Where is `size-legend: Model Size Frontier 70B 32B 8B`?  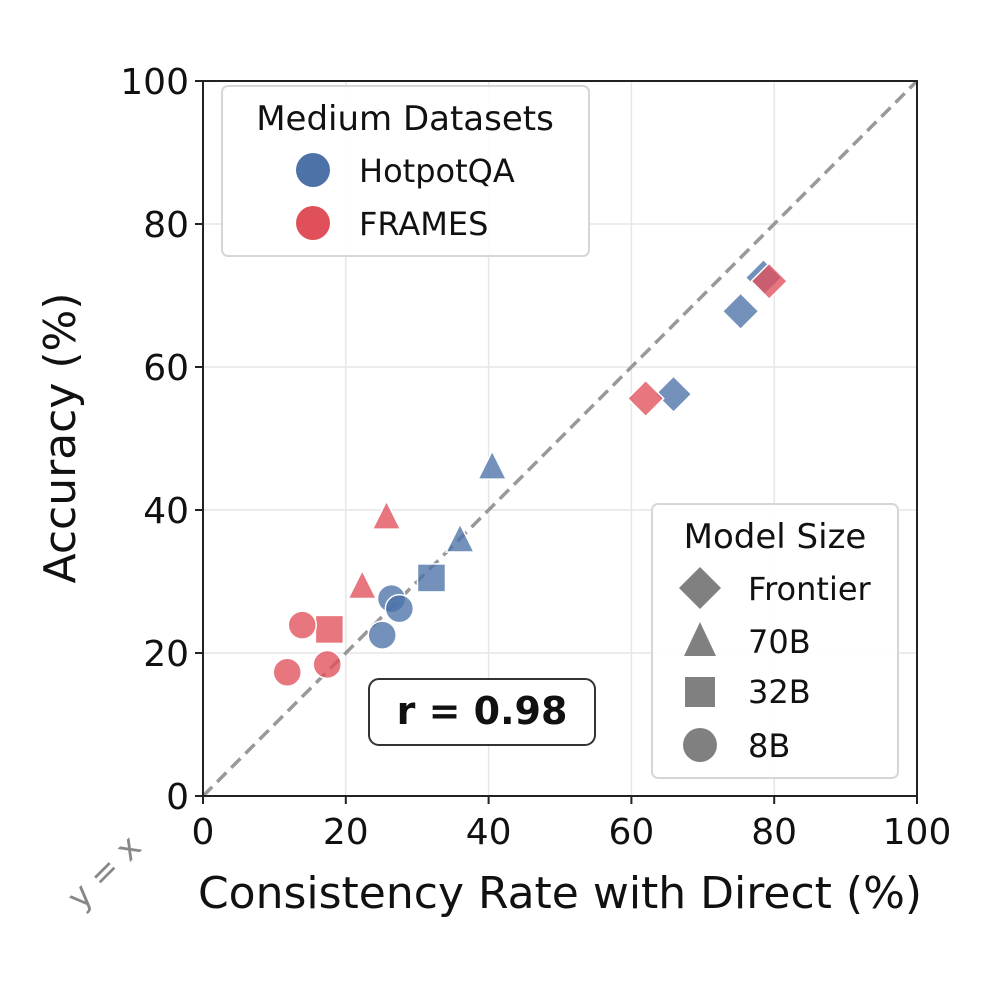 size-legend: Model Size Frontier 70B 32B 8B is located at coordinates (775, 641).